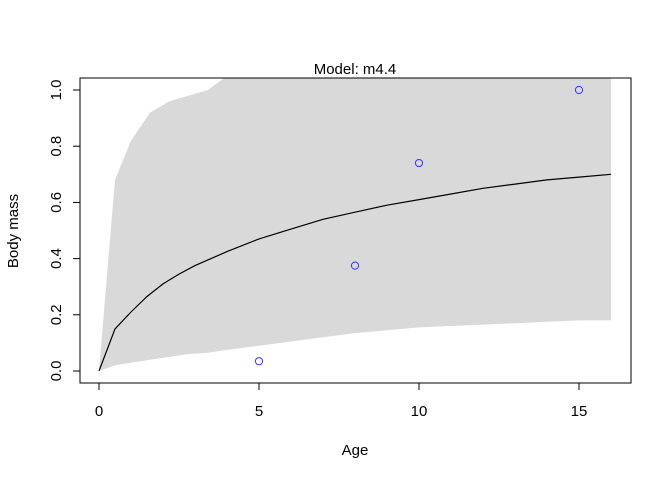 The image size is (672, 480). What do you see at coordinates (99, 411) in the screenshot?
I see `x-tick-label: 0` at bounding box center [99, 411].